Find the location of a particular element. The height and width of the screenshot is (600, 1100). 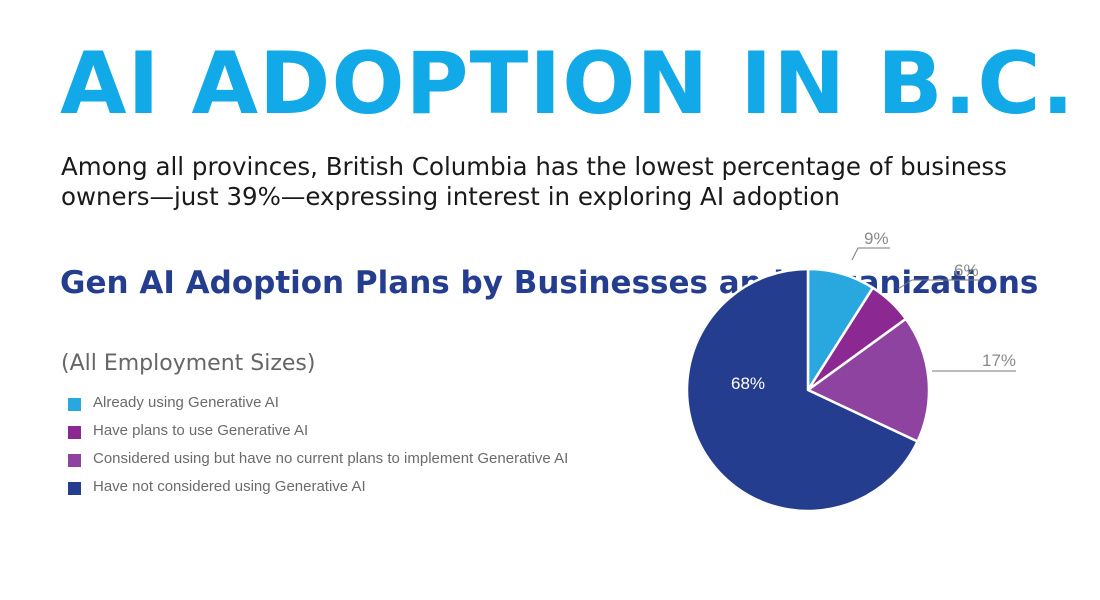

legend-item-not-considered: Have not considered using Generative AI is located at coordinates (318, 486).